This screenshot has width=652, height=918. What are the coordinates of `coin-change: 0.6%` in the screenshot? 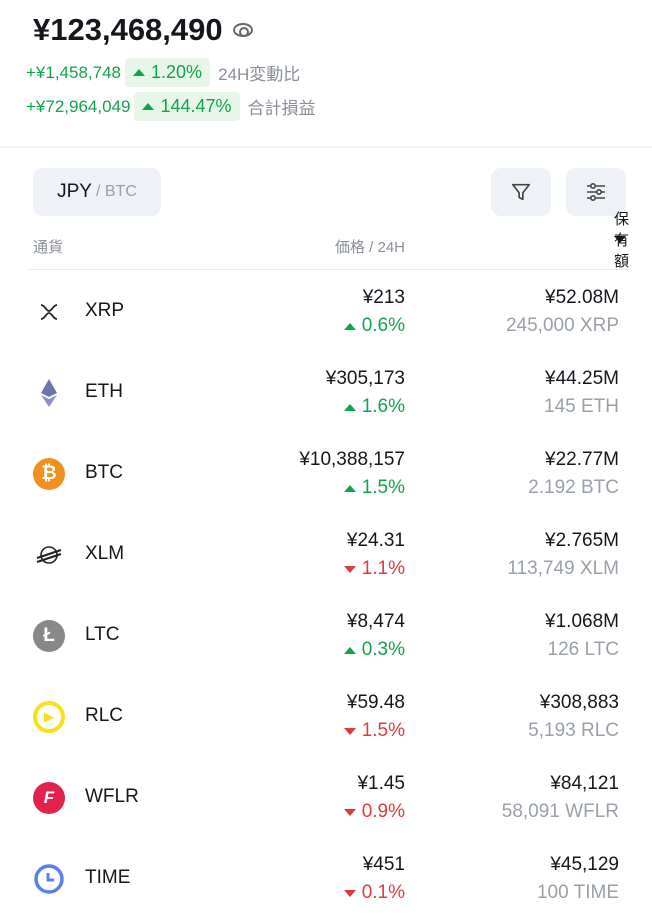 It's located at (374, 326).